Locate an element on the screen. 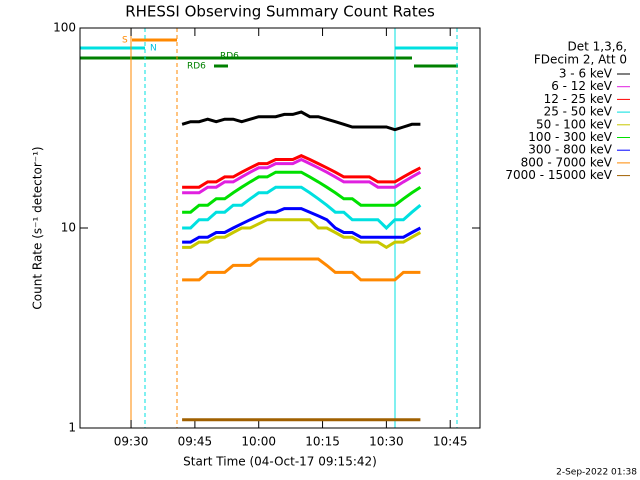  x-tick-label: 09:45 is located at coordinates (195, 442).